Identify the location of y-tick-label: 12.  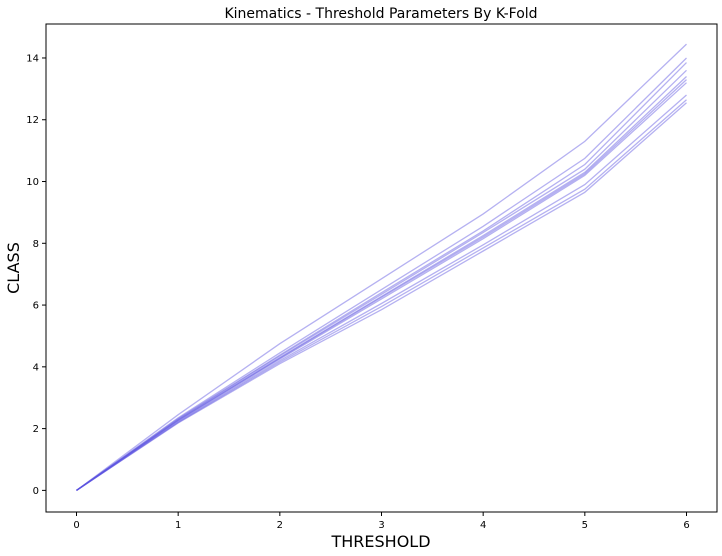
(32, 120).